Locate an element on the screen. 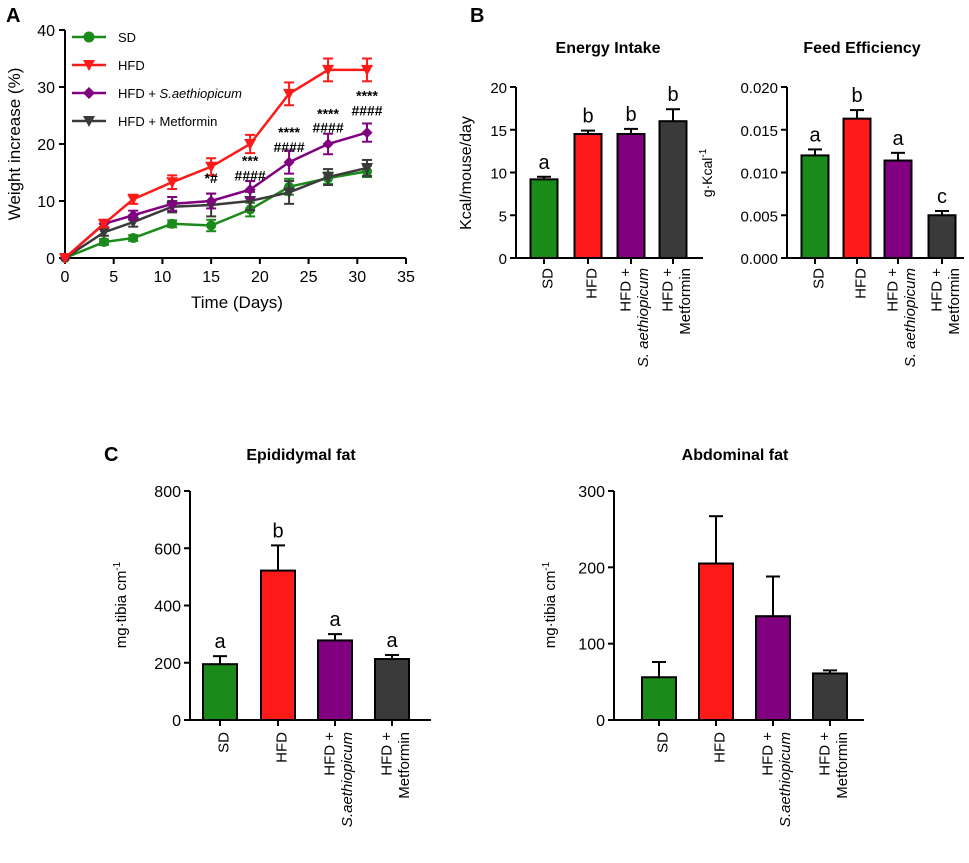 This screenshot has height=863, width=969. epididymal-fat-x-label-met-line2: Metformin is located at coordinates (404, 765).